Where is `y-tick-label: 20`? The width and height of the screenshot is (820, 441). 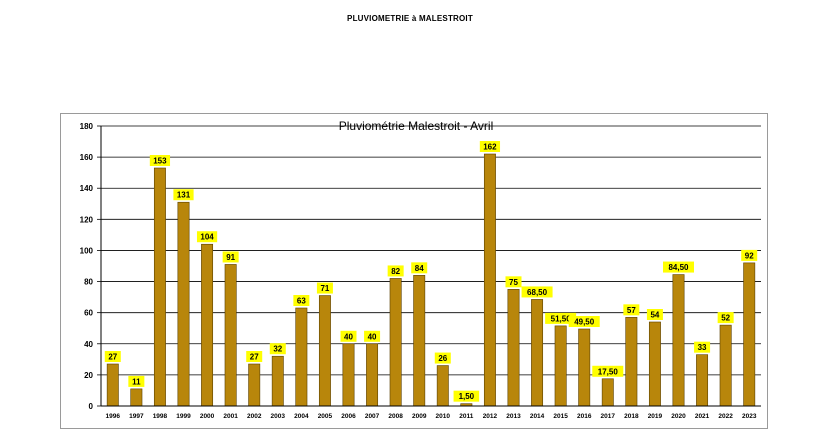
y-tick-label: 20 is located at coordinates (88, 375).